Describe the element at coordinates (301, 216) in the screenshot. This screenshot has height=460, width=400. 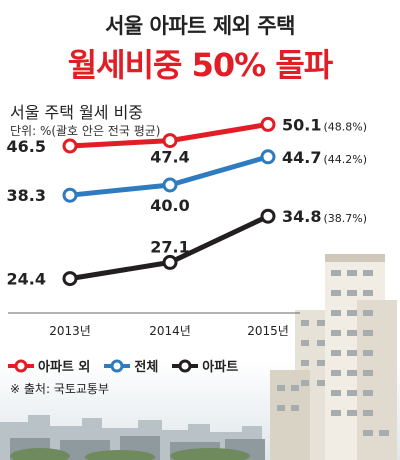
I see `data-label: 34.8` at that location.